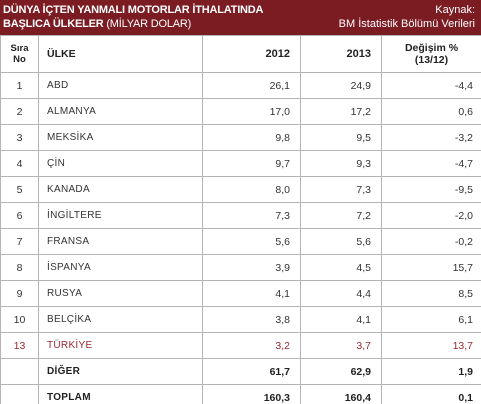 The height and width of the screenshot is (404, 481). I want to click on row-rank: 5, so click(19, 189).